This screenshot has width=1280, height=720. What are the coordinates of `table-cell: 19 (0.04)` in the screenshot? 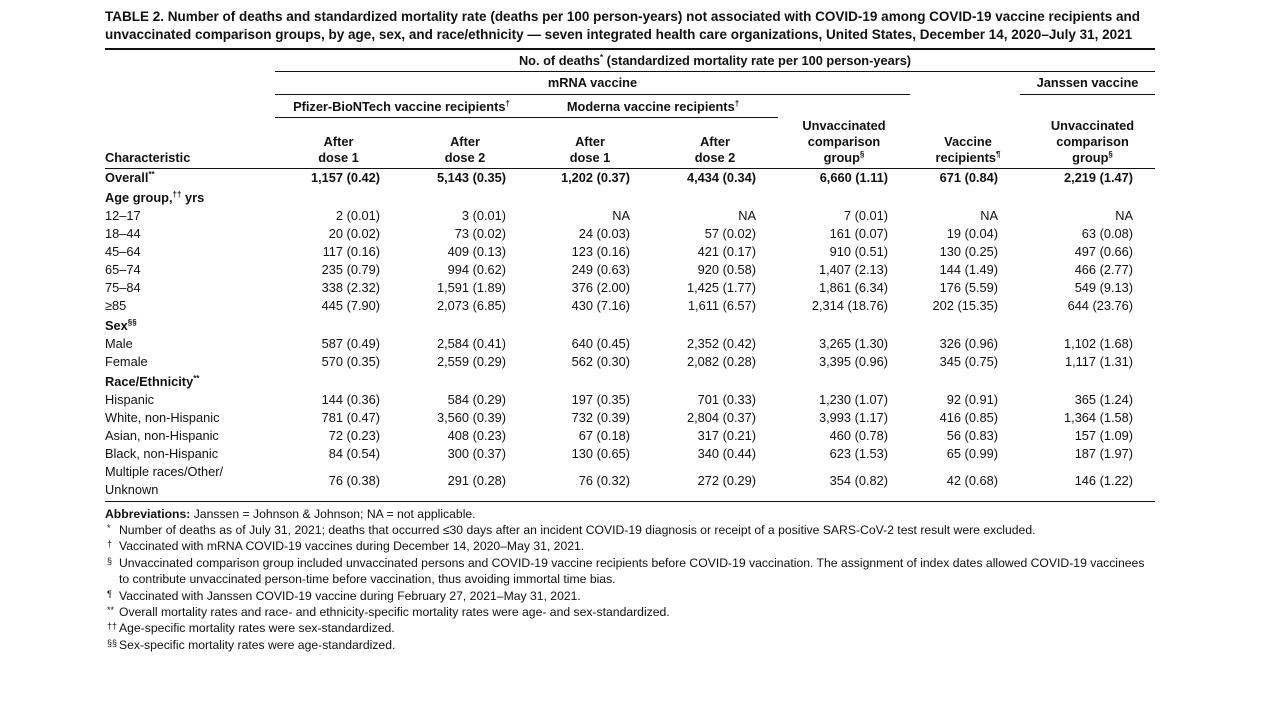 It's located at (972, 233).